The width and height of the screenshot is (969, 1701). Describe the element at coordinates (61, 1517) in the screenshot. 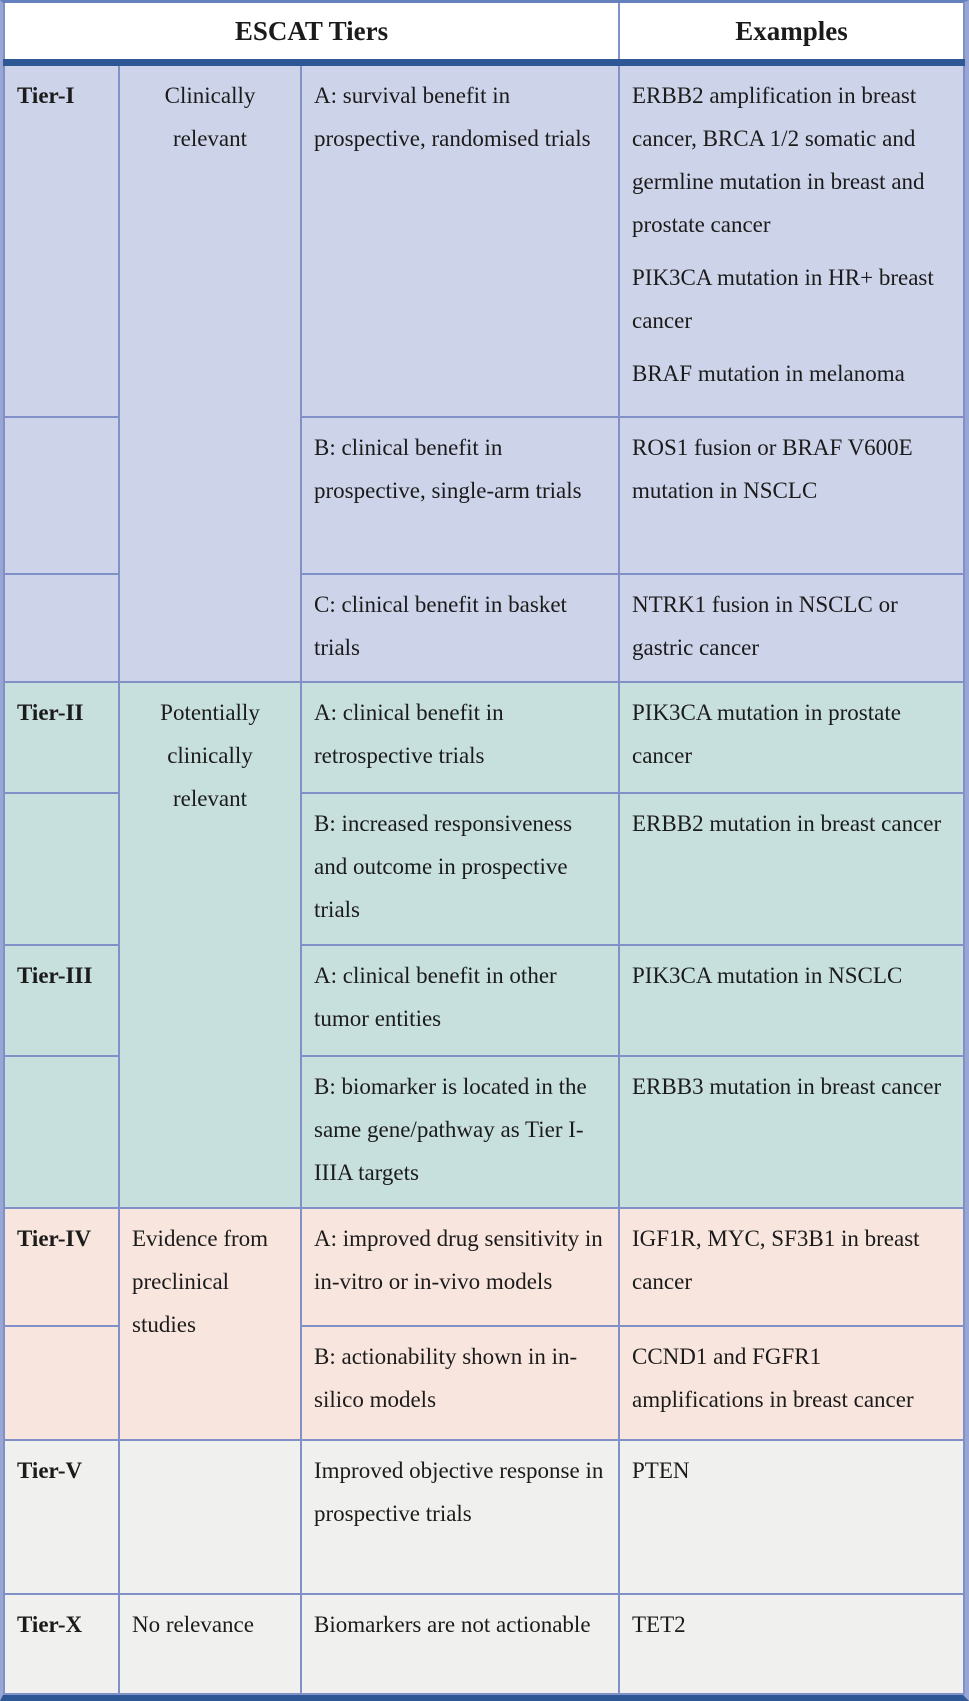

I see `tier-label-tier-v: Tier-V` at that location.